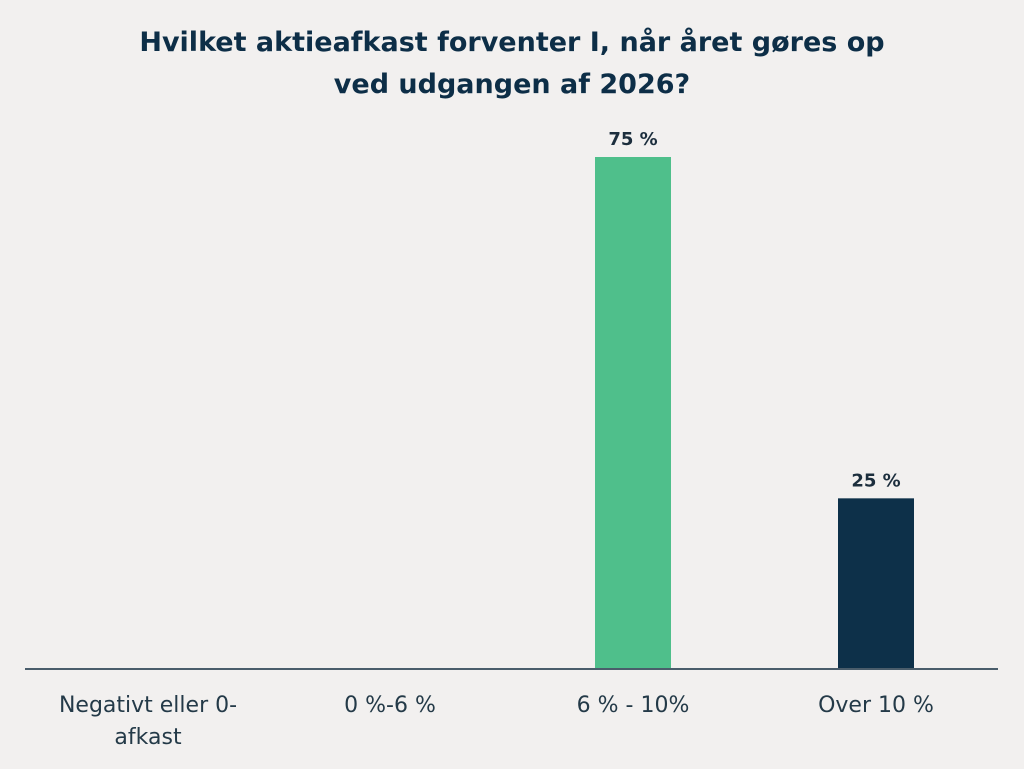 Image resolution: width=1024 pixels, height=769 pixels. Describe the element at coordinates (875, 480) in the screenshot. I see `data-label-3: 25 %` at that location.